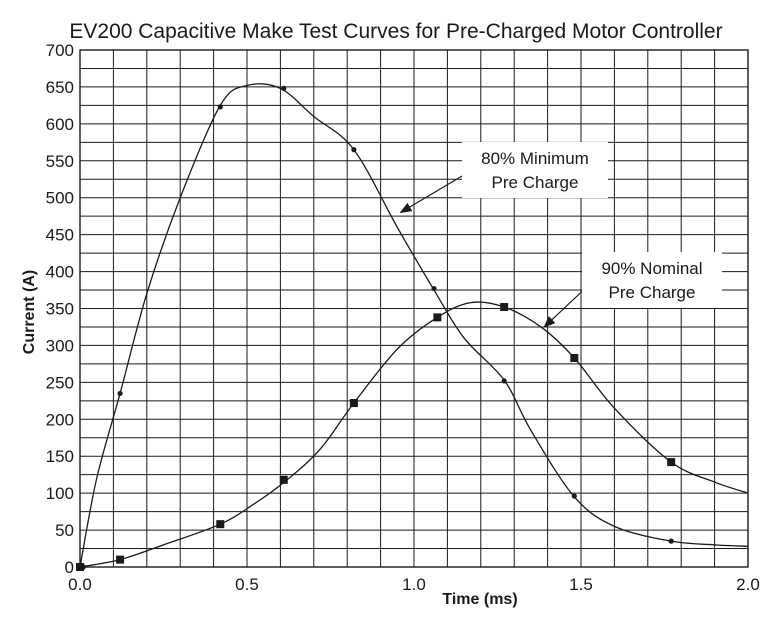  Describe the element at coordinates (748, 584) in the screenshot. I see `x-tick-label: 2.0` at that location.